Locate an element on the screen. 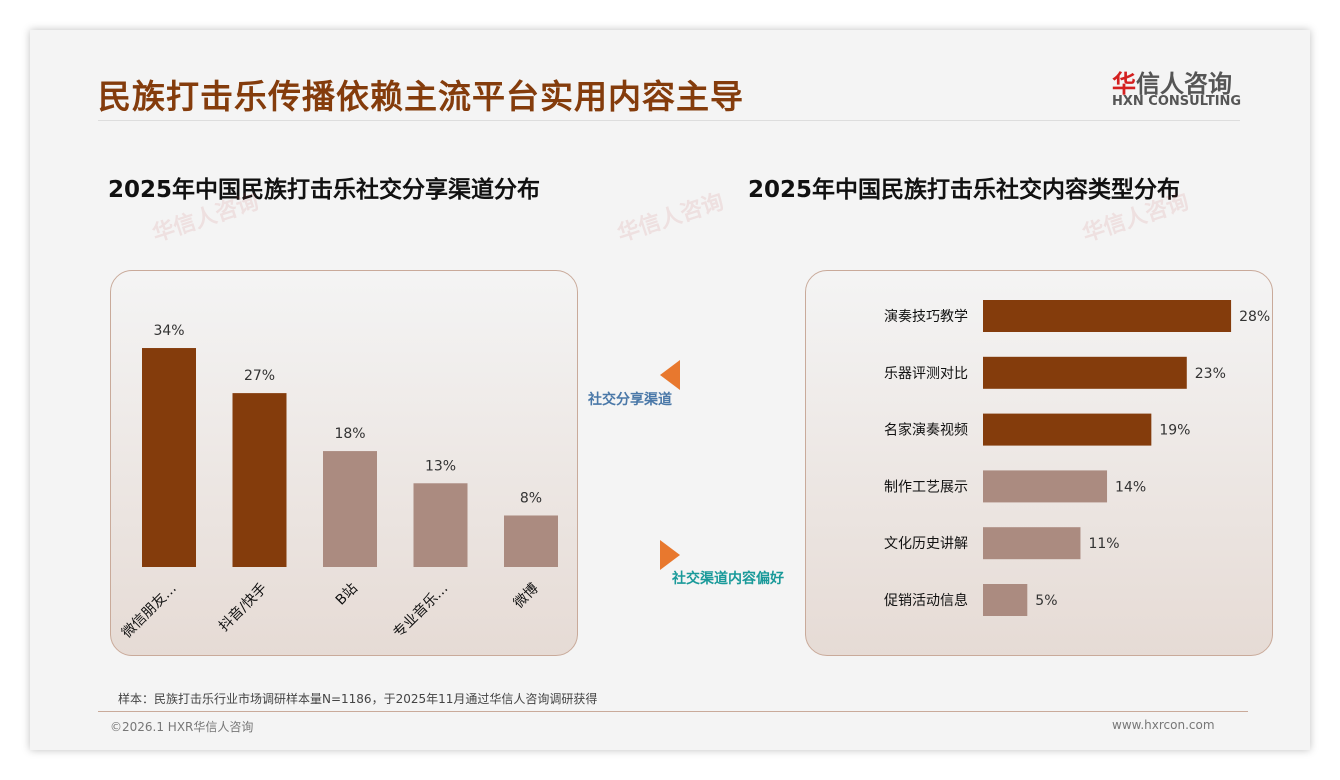  data-label: 8% is located at coordinates (531, 498).